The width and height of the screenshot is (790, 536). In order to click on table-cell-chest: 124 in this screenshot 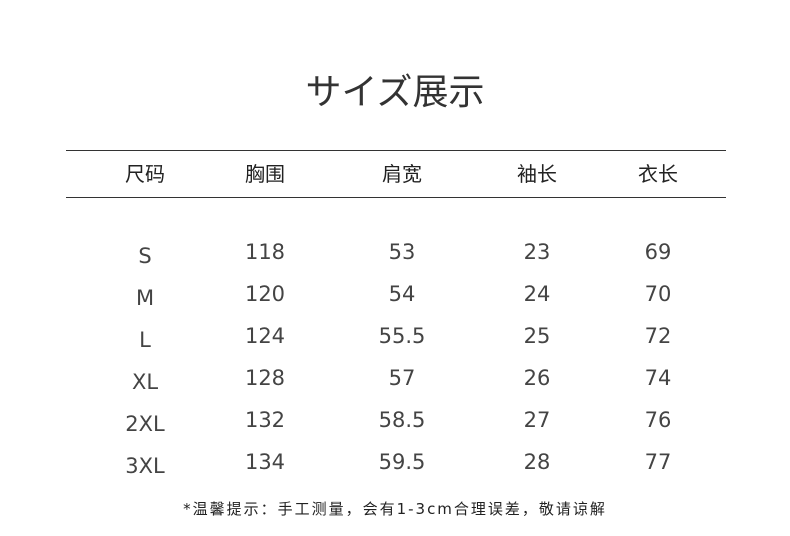, I will do `click(265, 336)`.